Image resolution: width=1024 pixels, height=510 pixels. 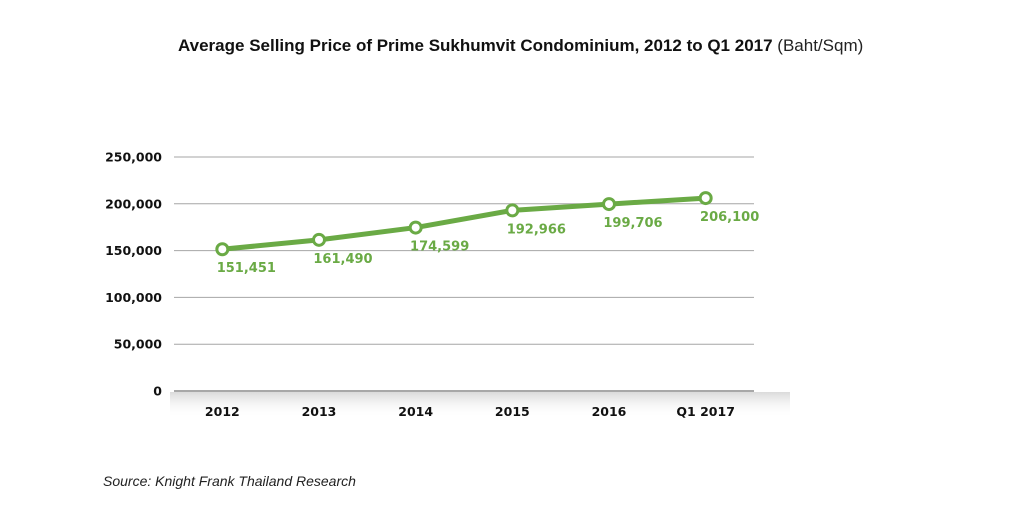 What do you see at coordinates (439, 247) in the screenshot?
I see `data-label: 174,599` at bounding box center [439, 247].